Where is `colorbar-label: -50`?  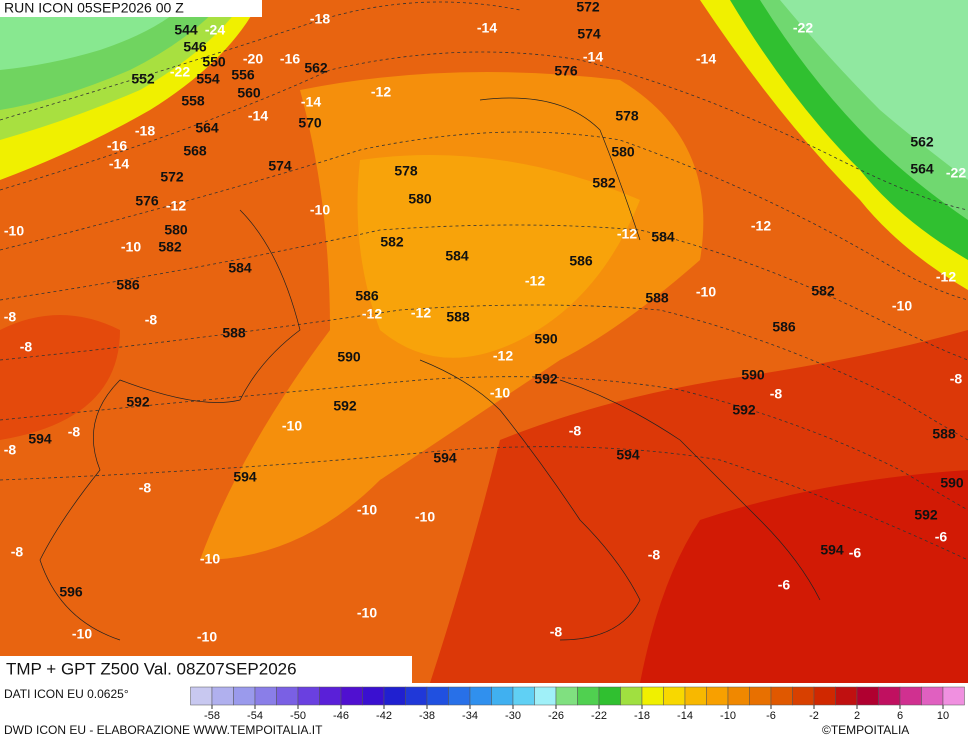
colorbar-label: -50 is located at coordinates (298, 716).